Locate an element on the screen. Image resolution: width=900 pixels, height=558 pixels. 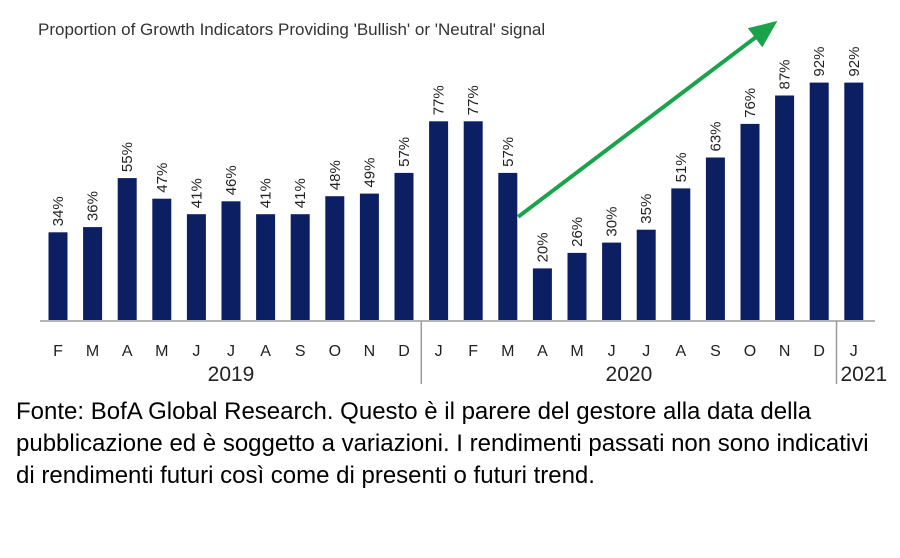
value-label-13: 57% is located at coordinates (508, 152).